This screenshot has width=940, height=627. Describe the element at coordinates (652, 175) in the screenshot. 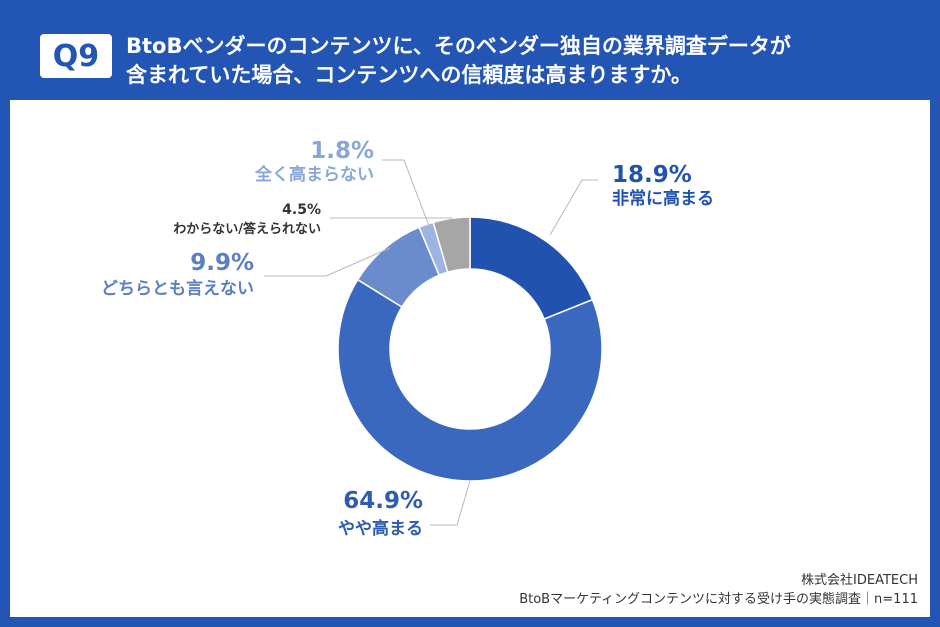

I see `slice-percent-label: 18.9%` at that location.